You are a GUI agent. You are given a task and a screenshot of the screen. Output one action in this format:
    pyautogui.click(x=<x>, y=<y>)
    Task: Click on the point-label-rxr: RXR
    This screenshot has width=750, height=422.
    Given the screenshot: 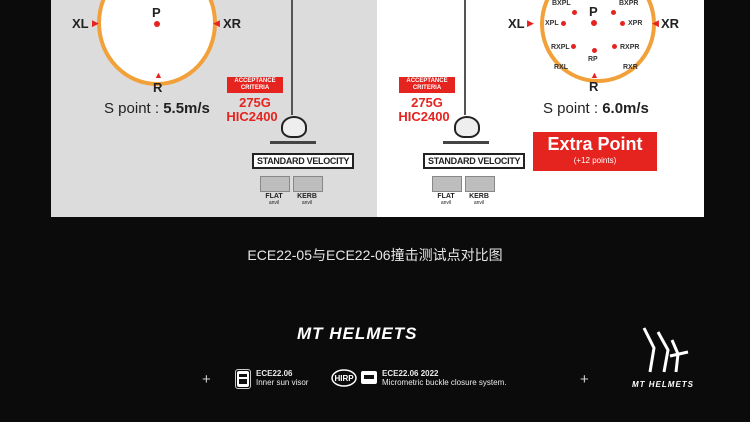 What is the action you would take?
    pyautogui.click(x=630, y=67)
    